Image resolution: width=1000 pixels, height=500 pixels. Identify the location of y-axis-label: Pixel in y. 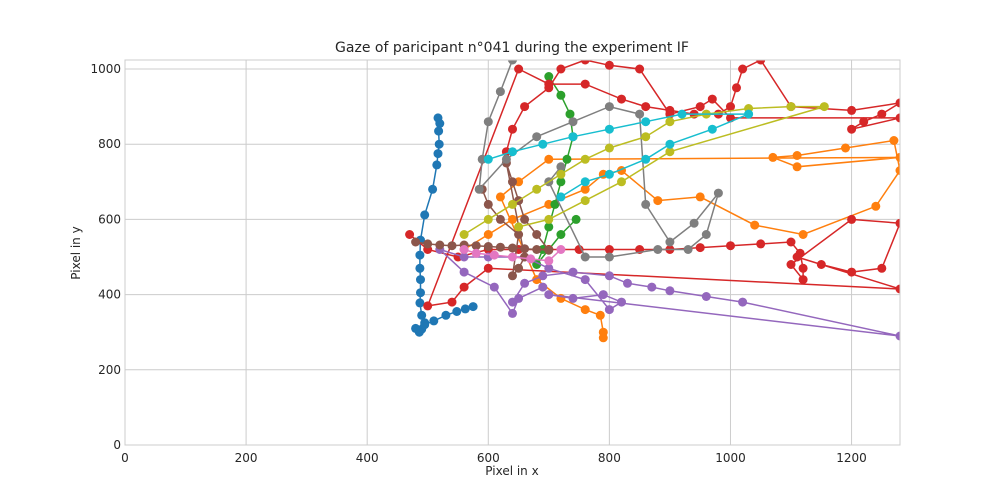
(76, 252).